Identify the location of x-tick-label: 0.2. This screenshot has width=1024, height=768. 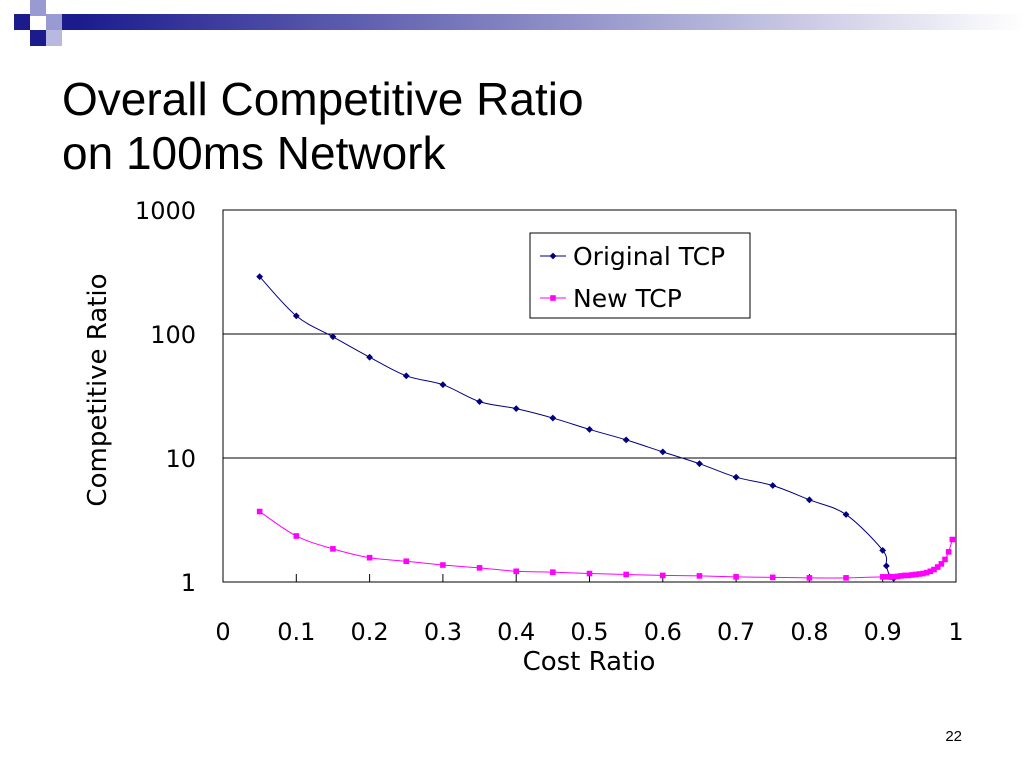
(370, 632).